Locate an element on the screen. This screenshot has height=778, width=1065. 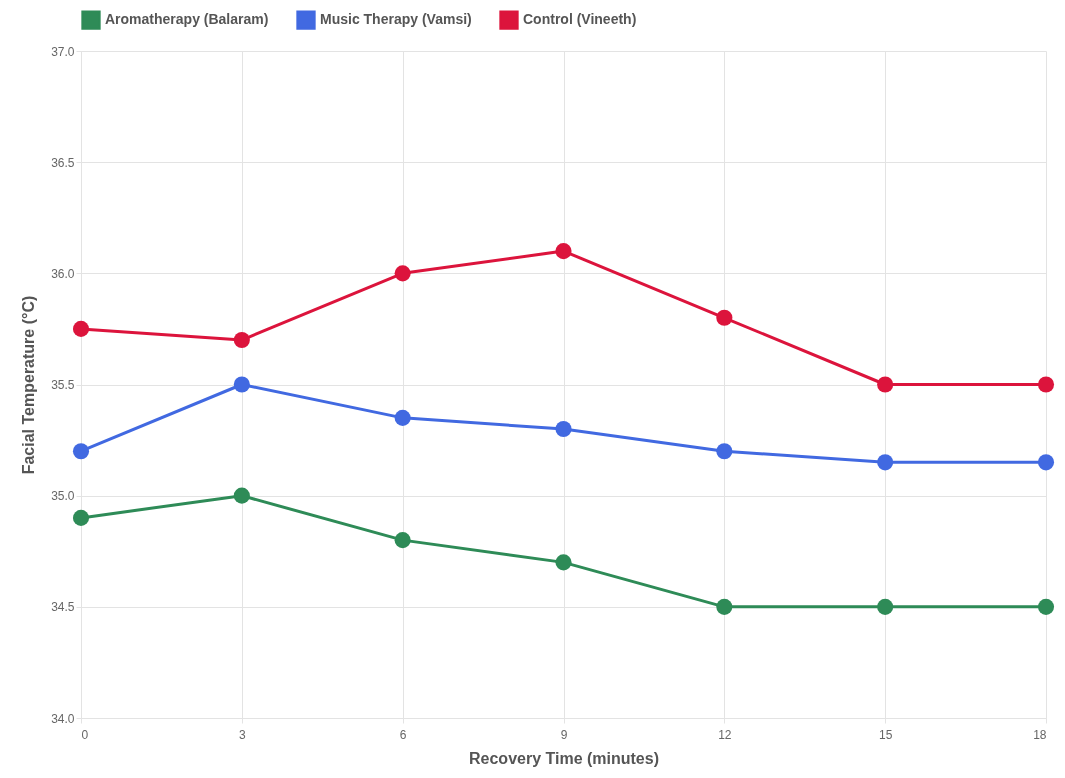
legend-label: Music Therapy (Vamsi) is located at coordinates (396, 19).